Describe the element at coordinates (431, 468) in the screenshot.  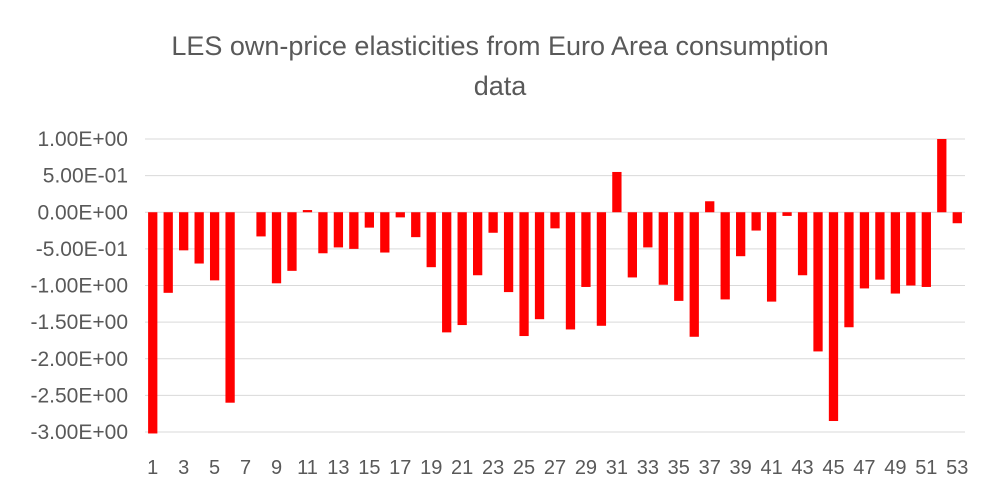
I see `x-tick-label: 19` at that location.